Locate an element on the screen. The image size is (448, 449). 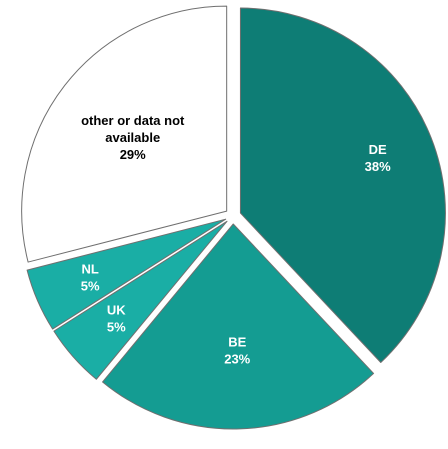
pie-label-name: available is located at coordinates (132, 137).